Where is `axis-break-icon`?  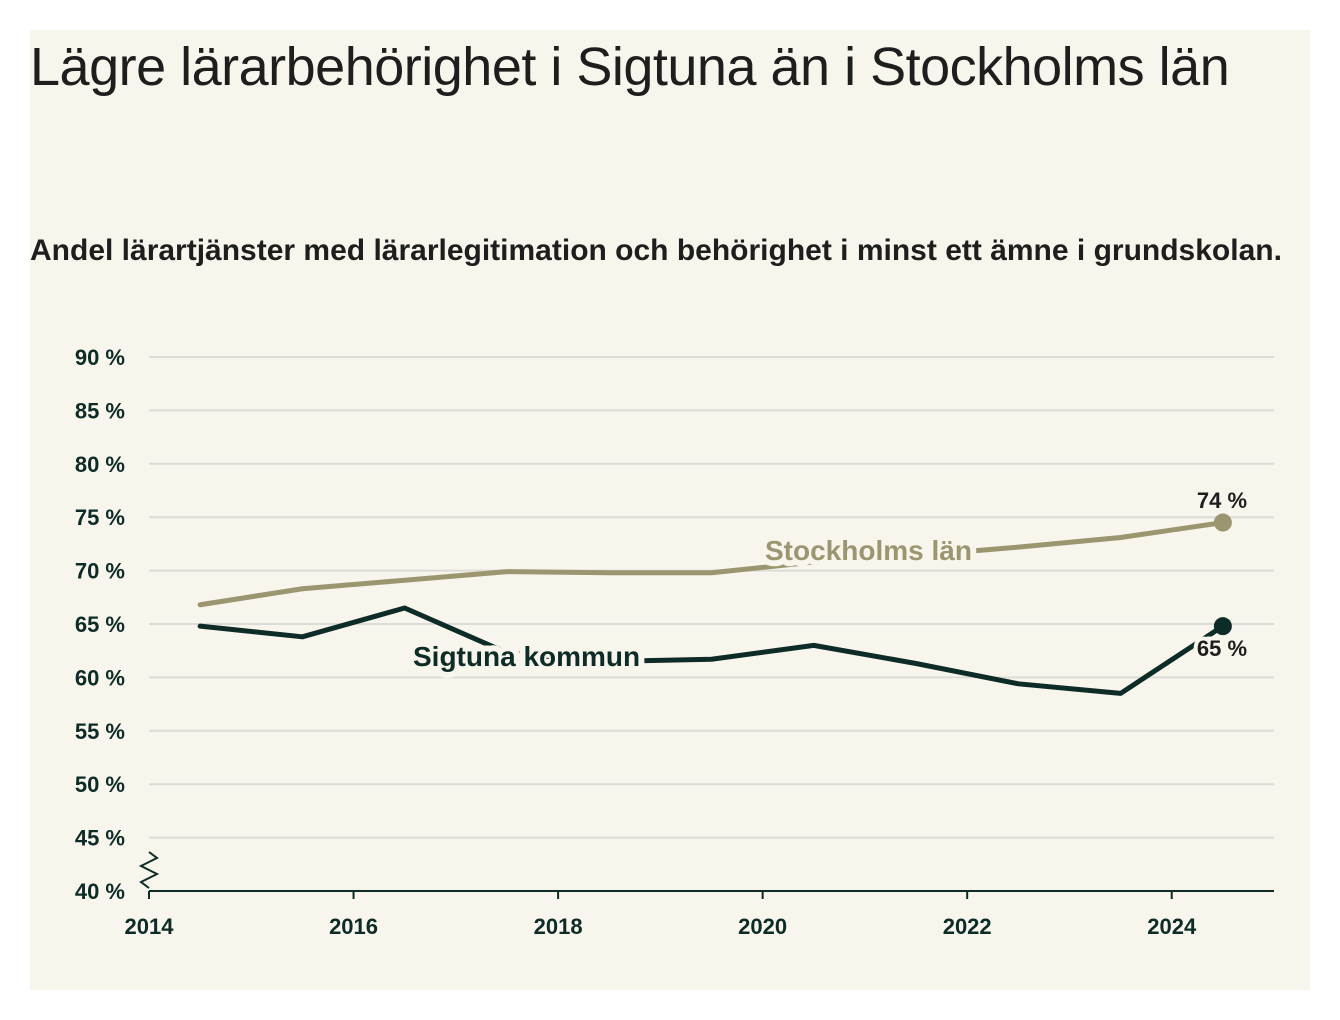 axis-break-icon is located at coordinates (149, 870).